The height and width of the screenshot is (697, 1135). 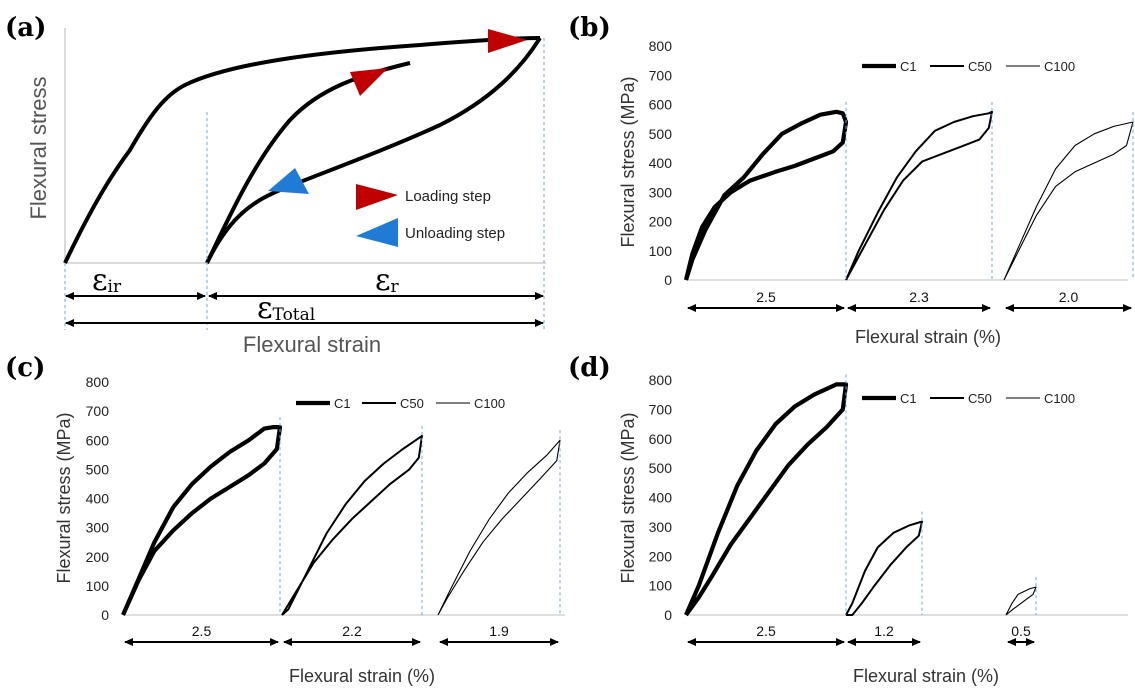 What do you see at coordinates (64, 497) in the screenshot?
I see `panel-c-y-title: Flexural stress (MPa)` at bounding box center [64, 497].